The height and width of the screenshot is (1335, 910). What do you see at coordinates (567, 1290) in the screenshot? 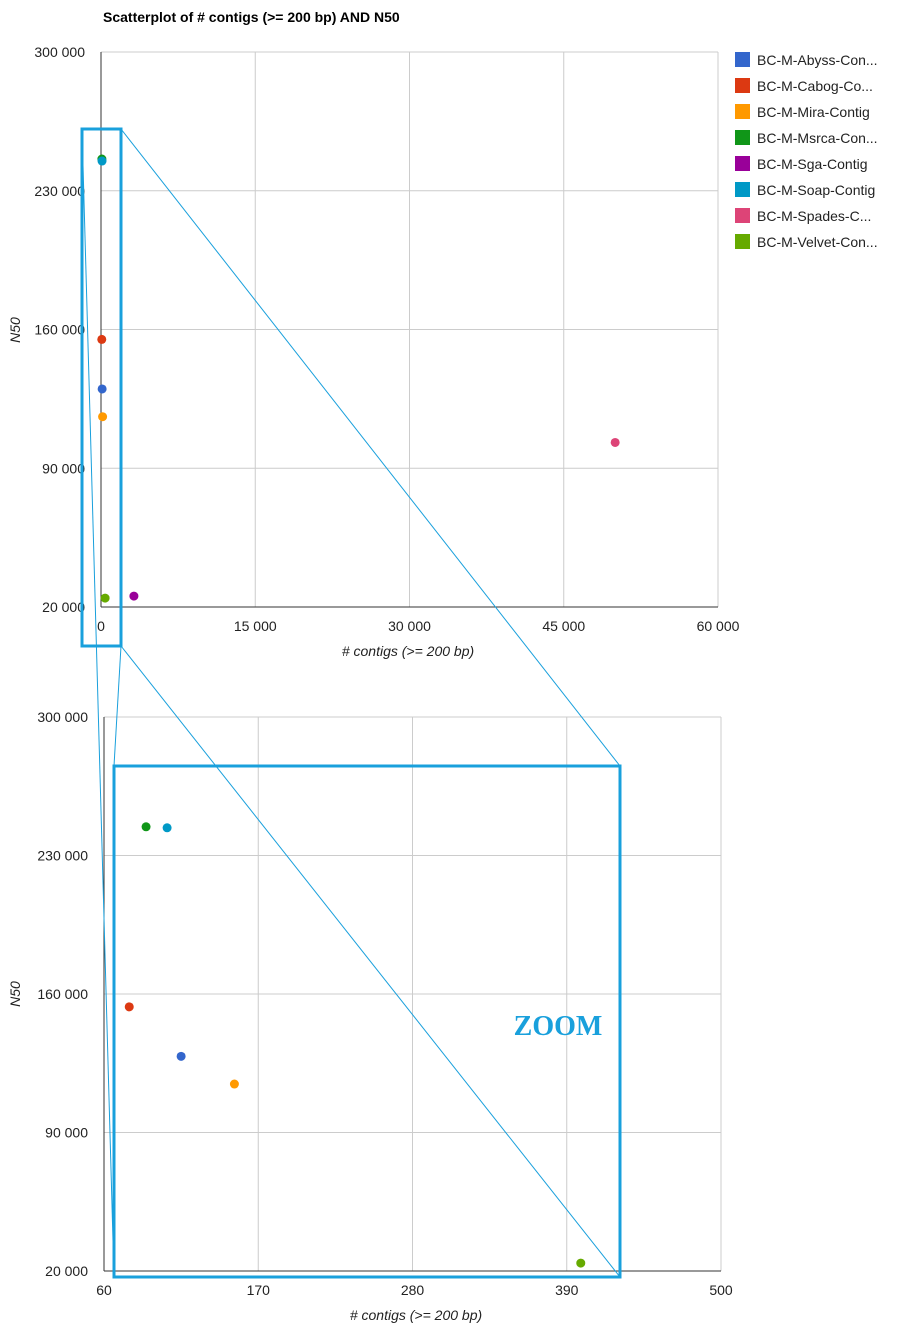
I see `zoom-x-tick-label: 390` at bounding box center [567, 1290].